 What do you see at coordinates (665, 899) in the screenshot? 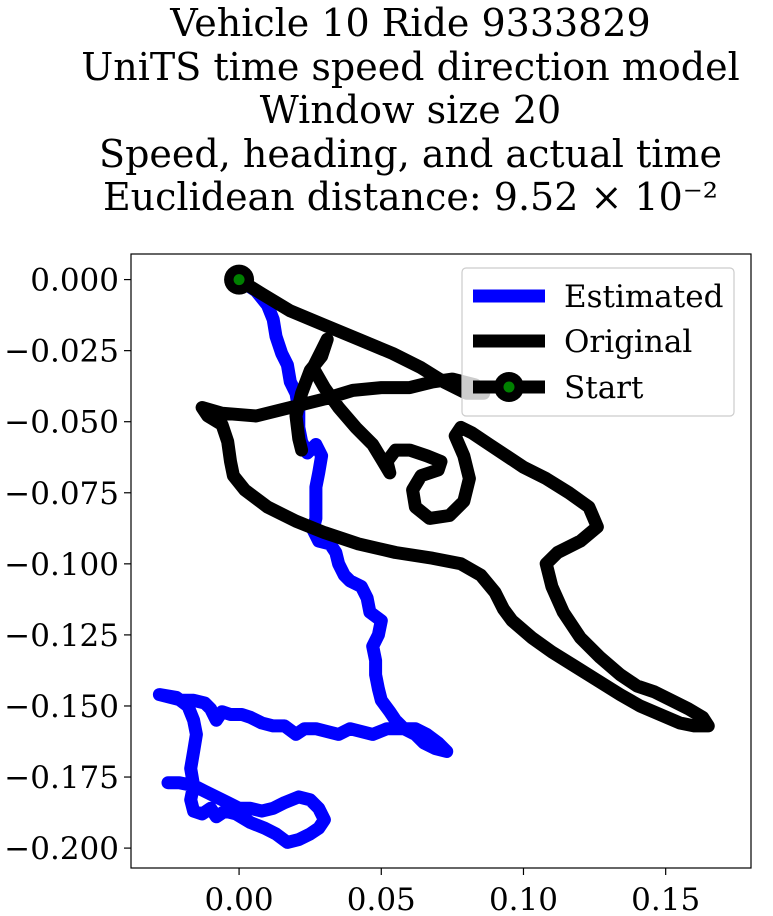
I see `x-tick-label: 0.15` at bounding box center [665, 899].